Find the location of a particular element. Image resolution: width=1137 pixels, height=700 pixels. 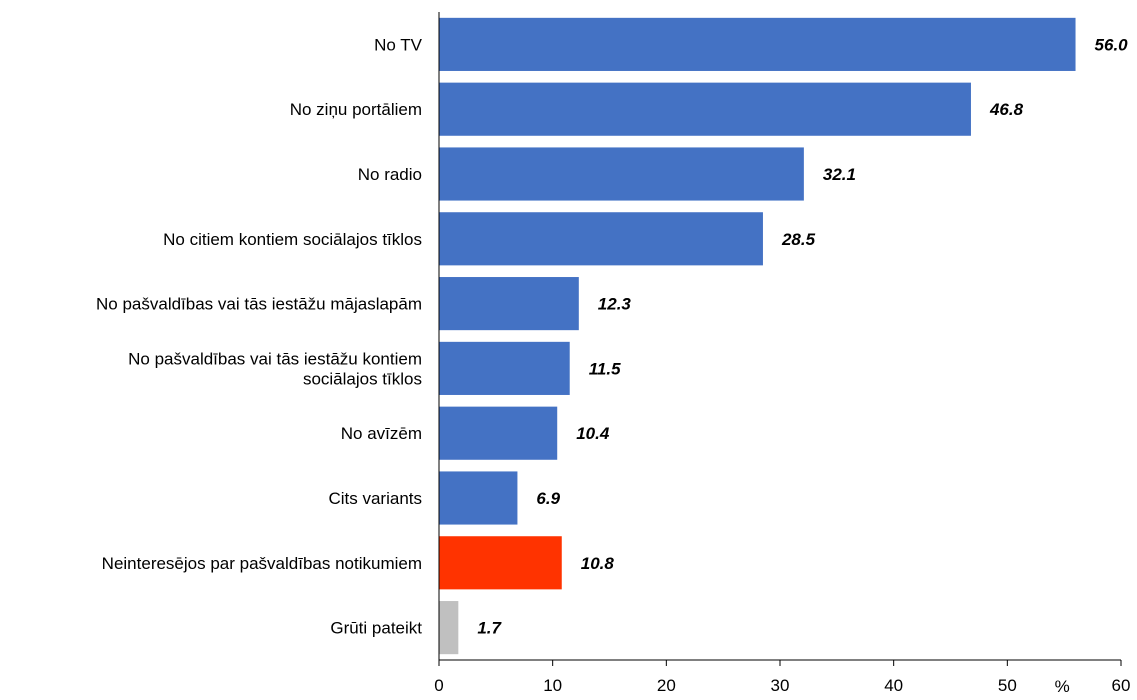

value-label: 46.8 is located at coordinates (1006, 109).